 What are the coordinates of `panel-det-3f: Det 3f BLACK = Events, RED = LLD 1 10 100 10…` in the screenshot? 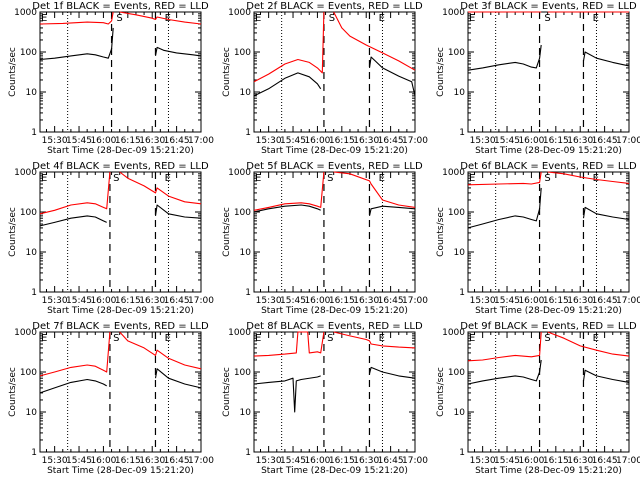 It's located at (538, 78).